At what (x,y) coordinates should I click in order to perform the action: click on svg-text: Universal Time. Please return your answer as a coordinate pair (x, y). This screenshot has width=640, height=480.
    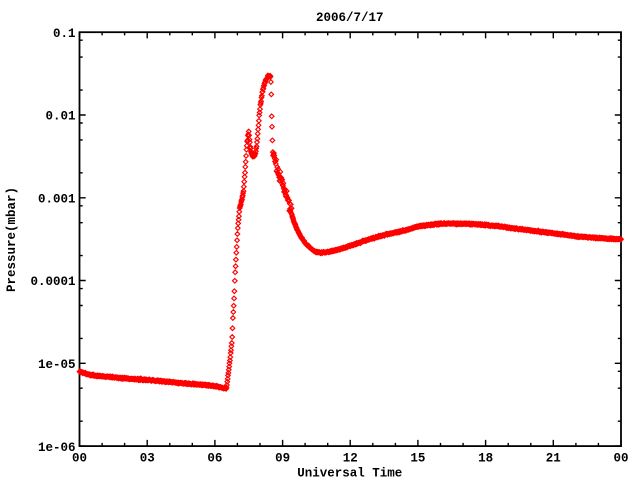
    Looking at the image, I should click on (349, 473).